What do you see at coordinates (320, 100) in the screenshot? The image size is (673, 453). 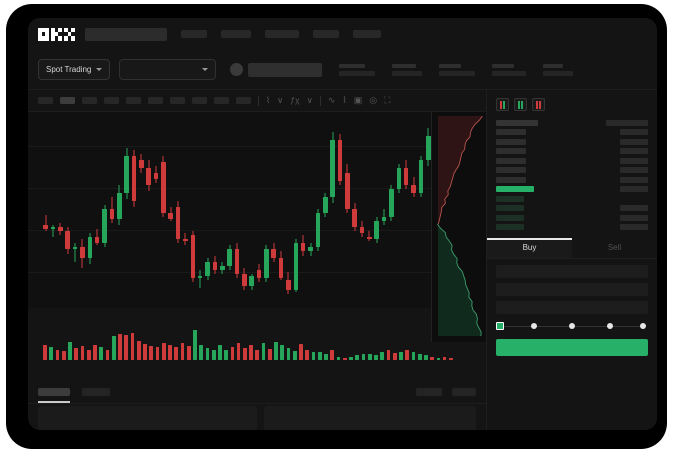 I see `toolbar-divider` at bounding box center [320, 100].